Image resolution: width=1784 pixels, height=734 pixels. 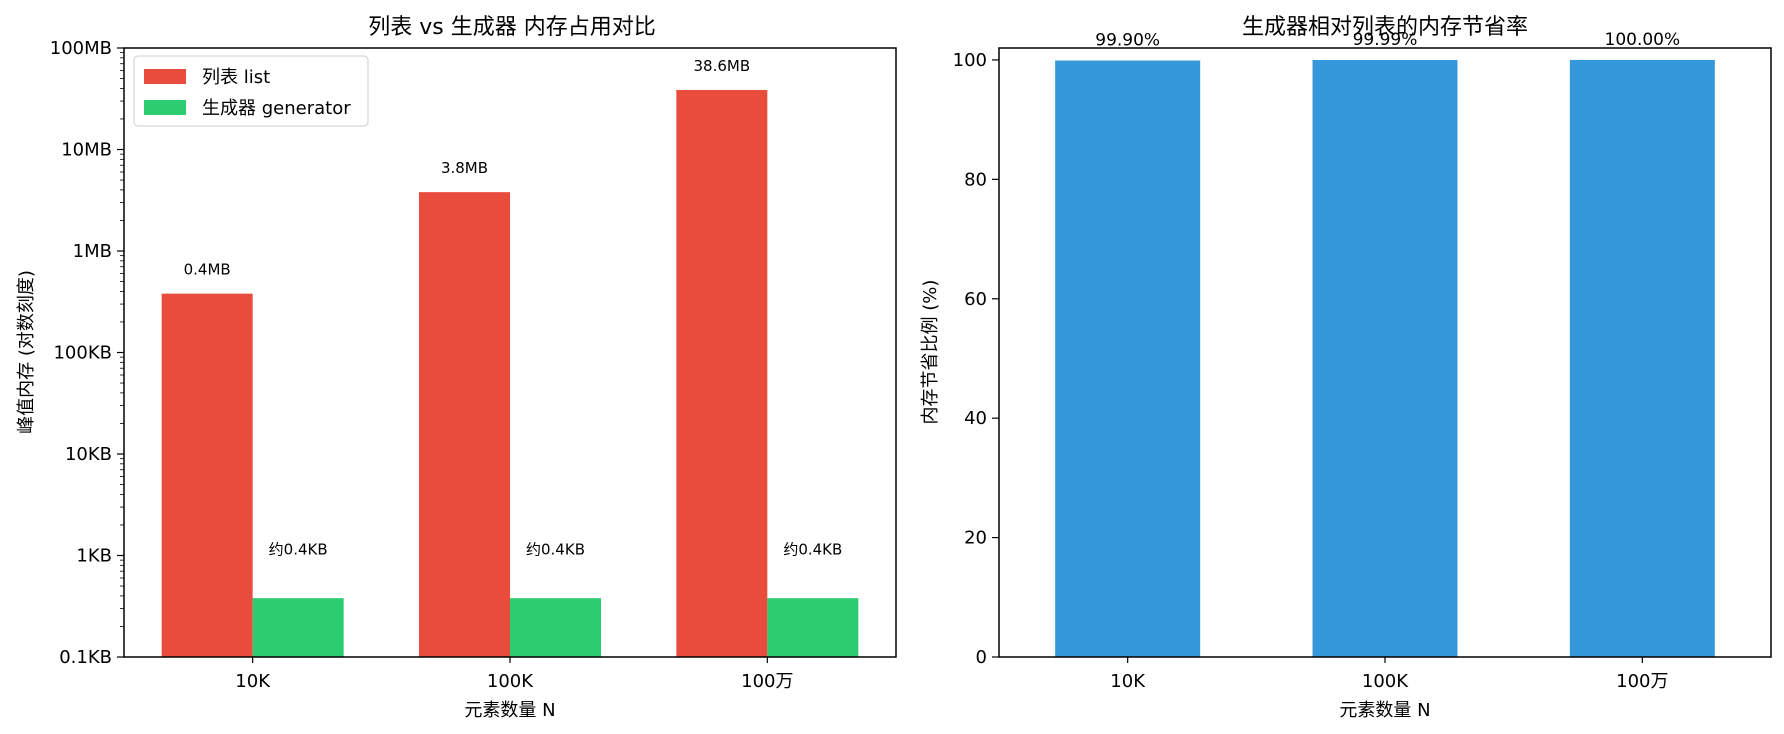 What do you see at coordinates (813, 627) in the screenshot?
I see `bar-generator-100万` at bounding box center [813, 627].